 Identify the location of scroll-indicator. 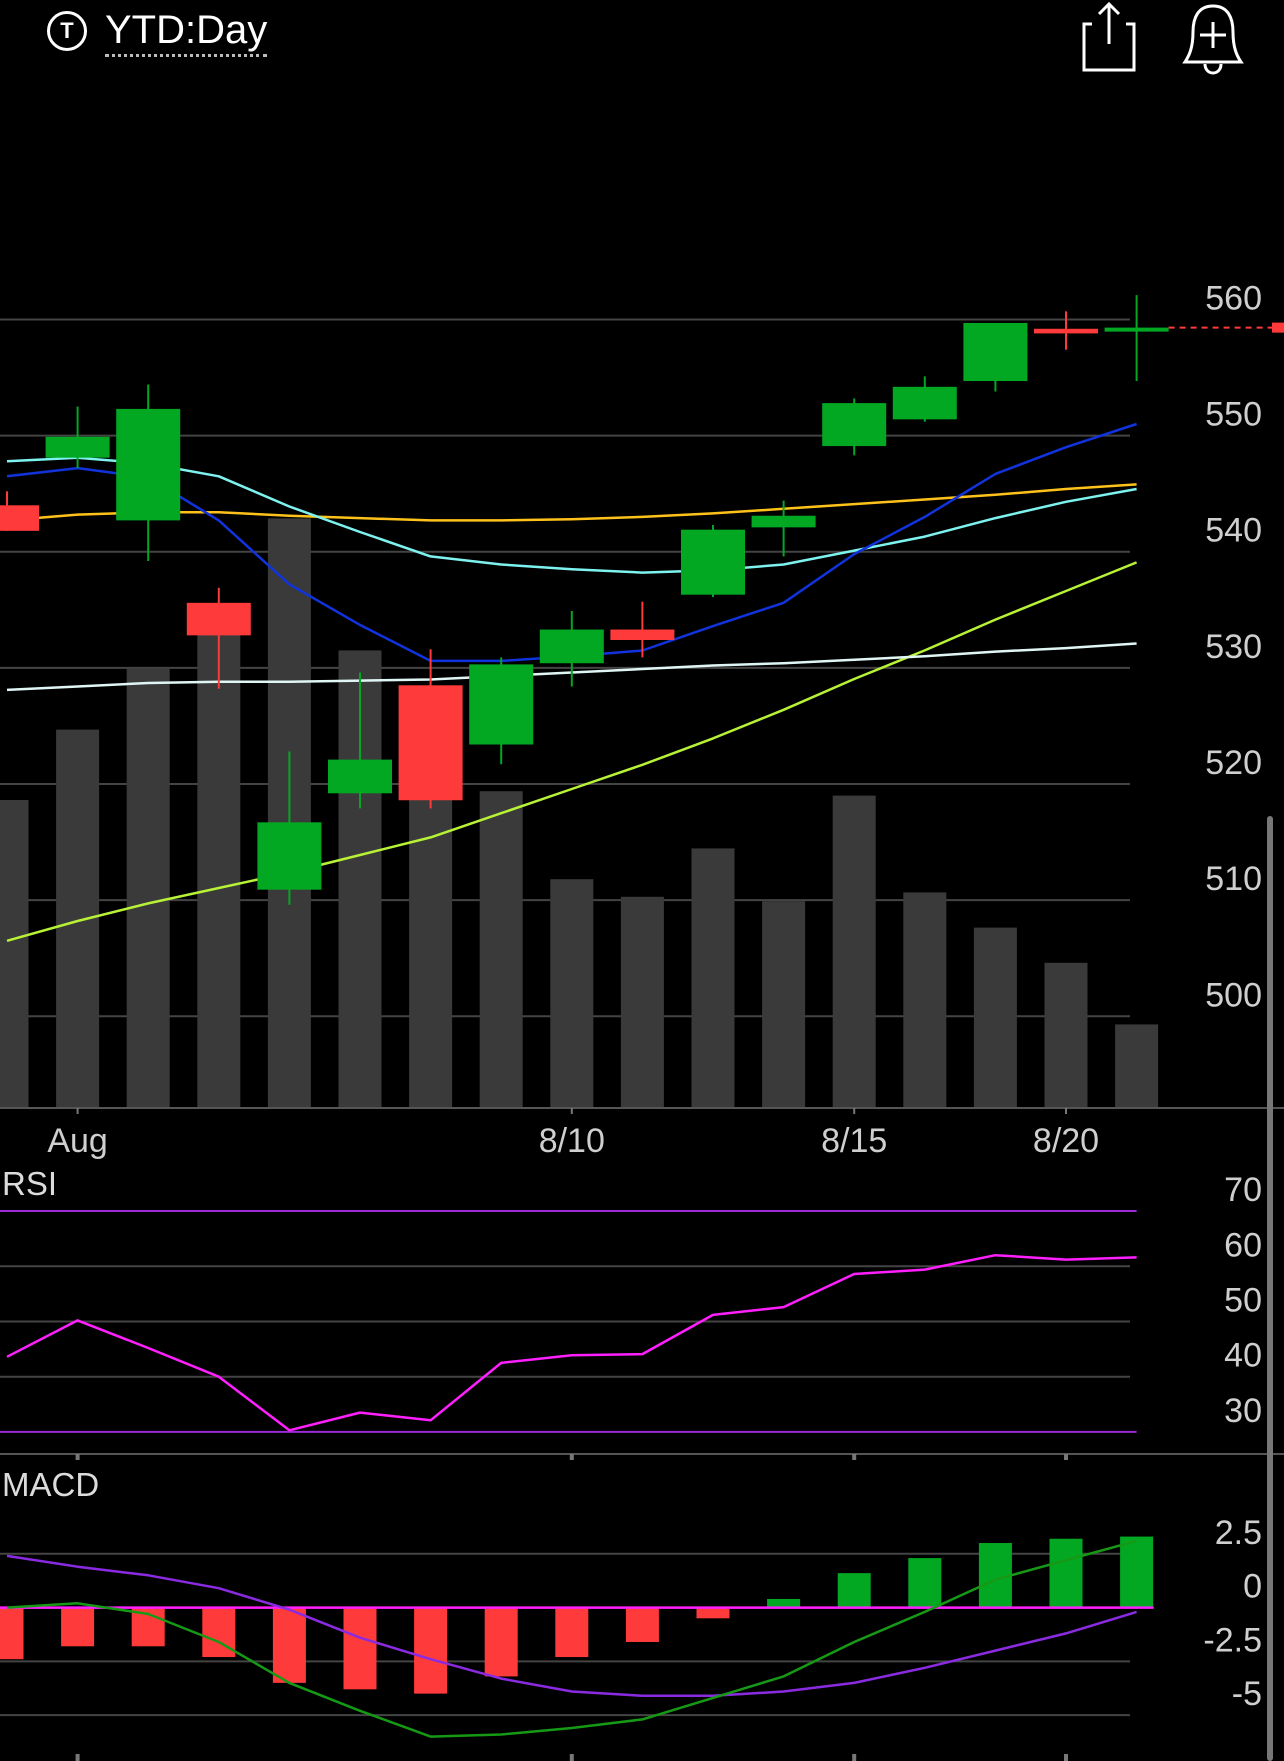
(1270, 1288).